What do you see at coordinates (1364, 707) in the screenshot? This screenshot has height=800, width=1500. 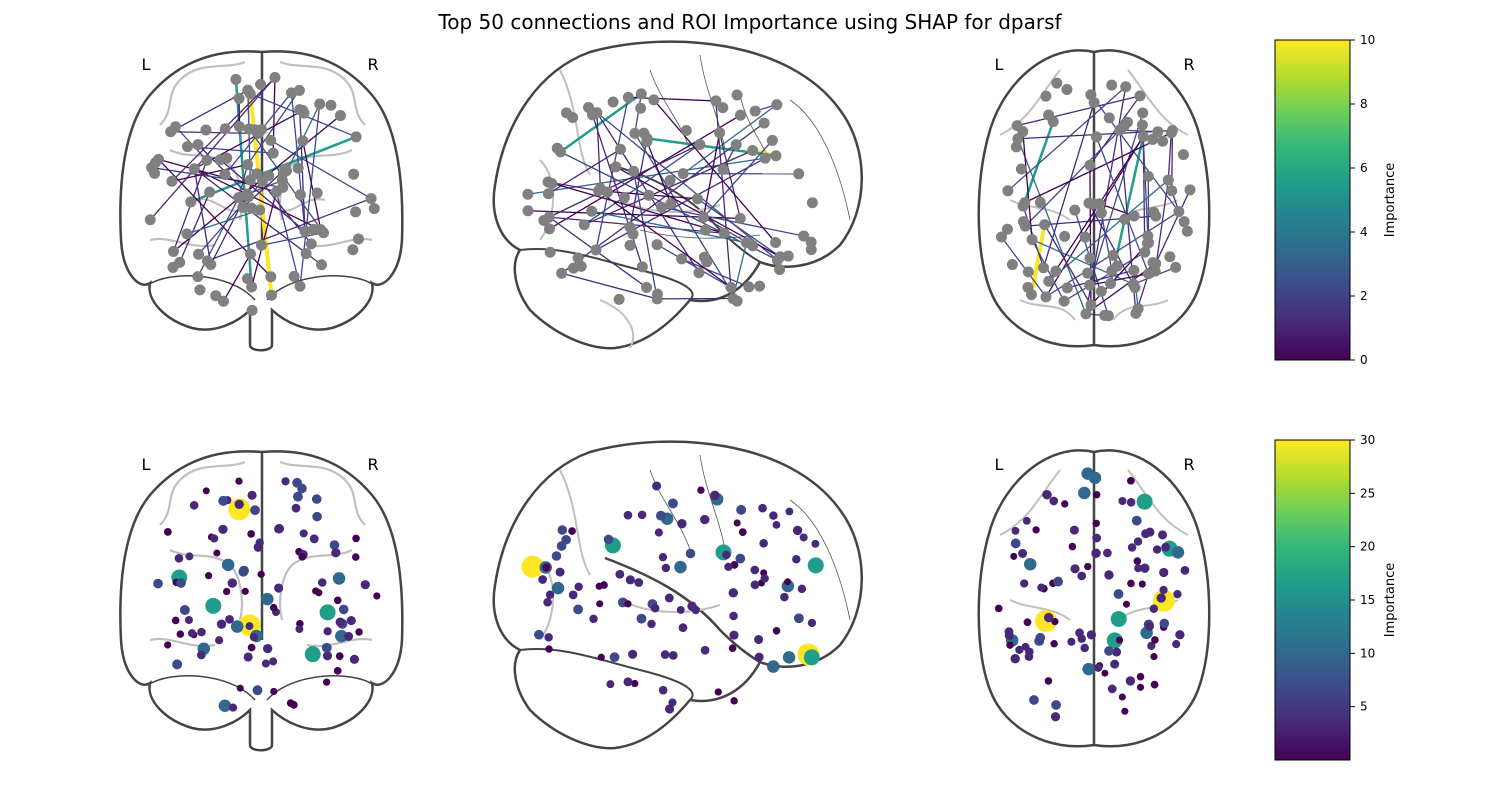 I see `colorbar-tick-label: 5` at bounding box center [1364, 707].